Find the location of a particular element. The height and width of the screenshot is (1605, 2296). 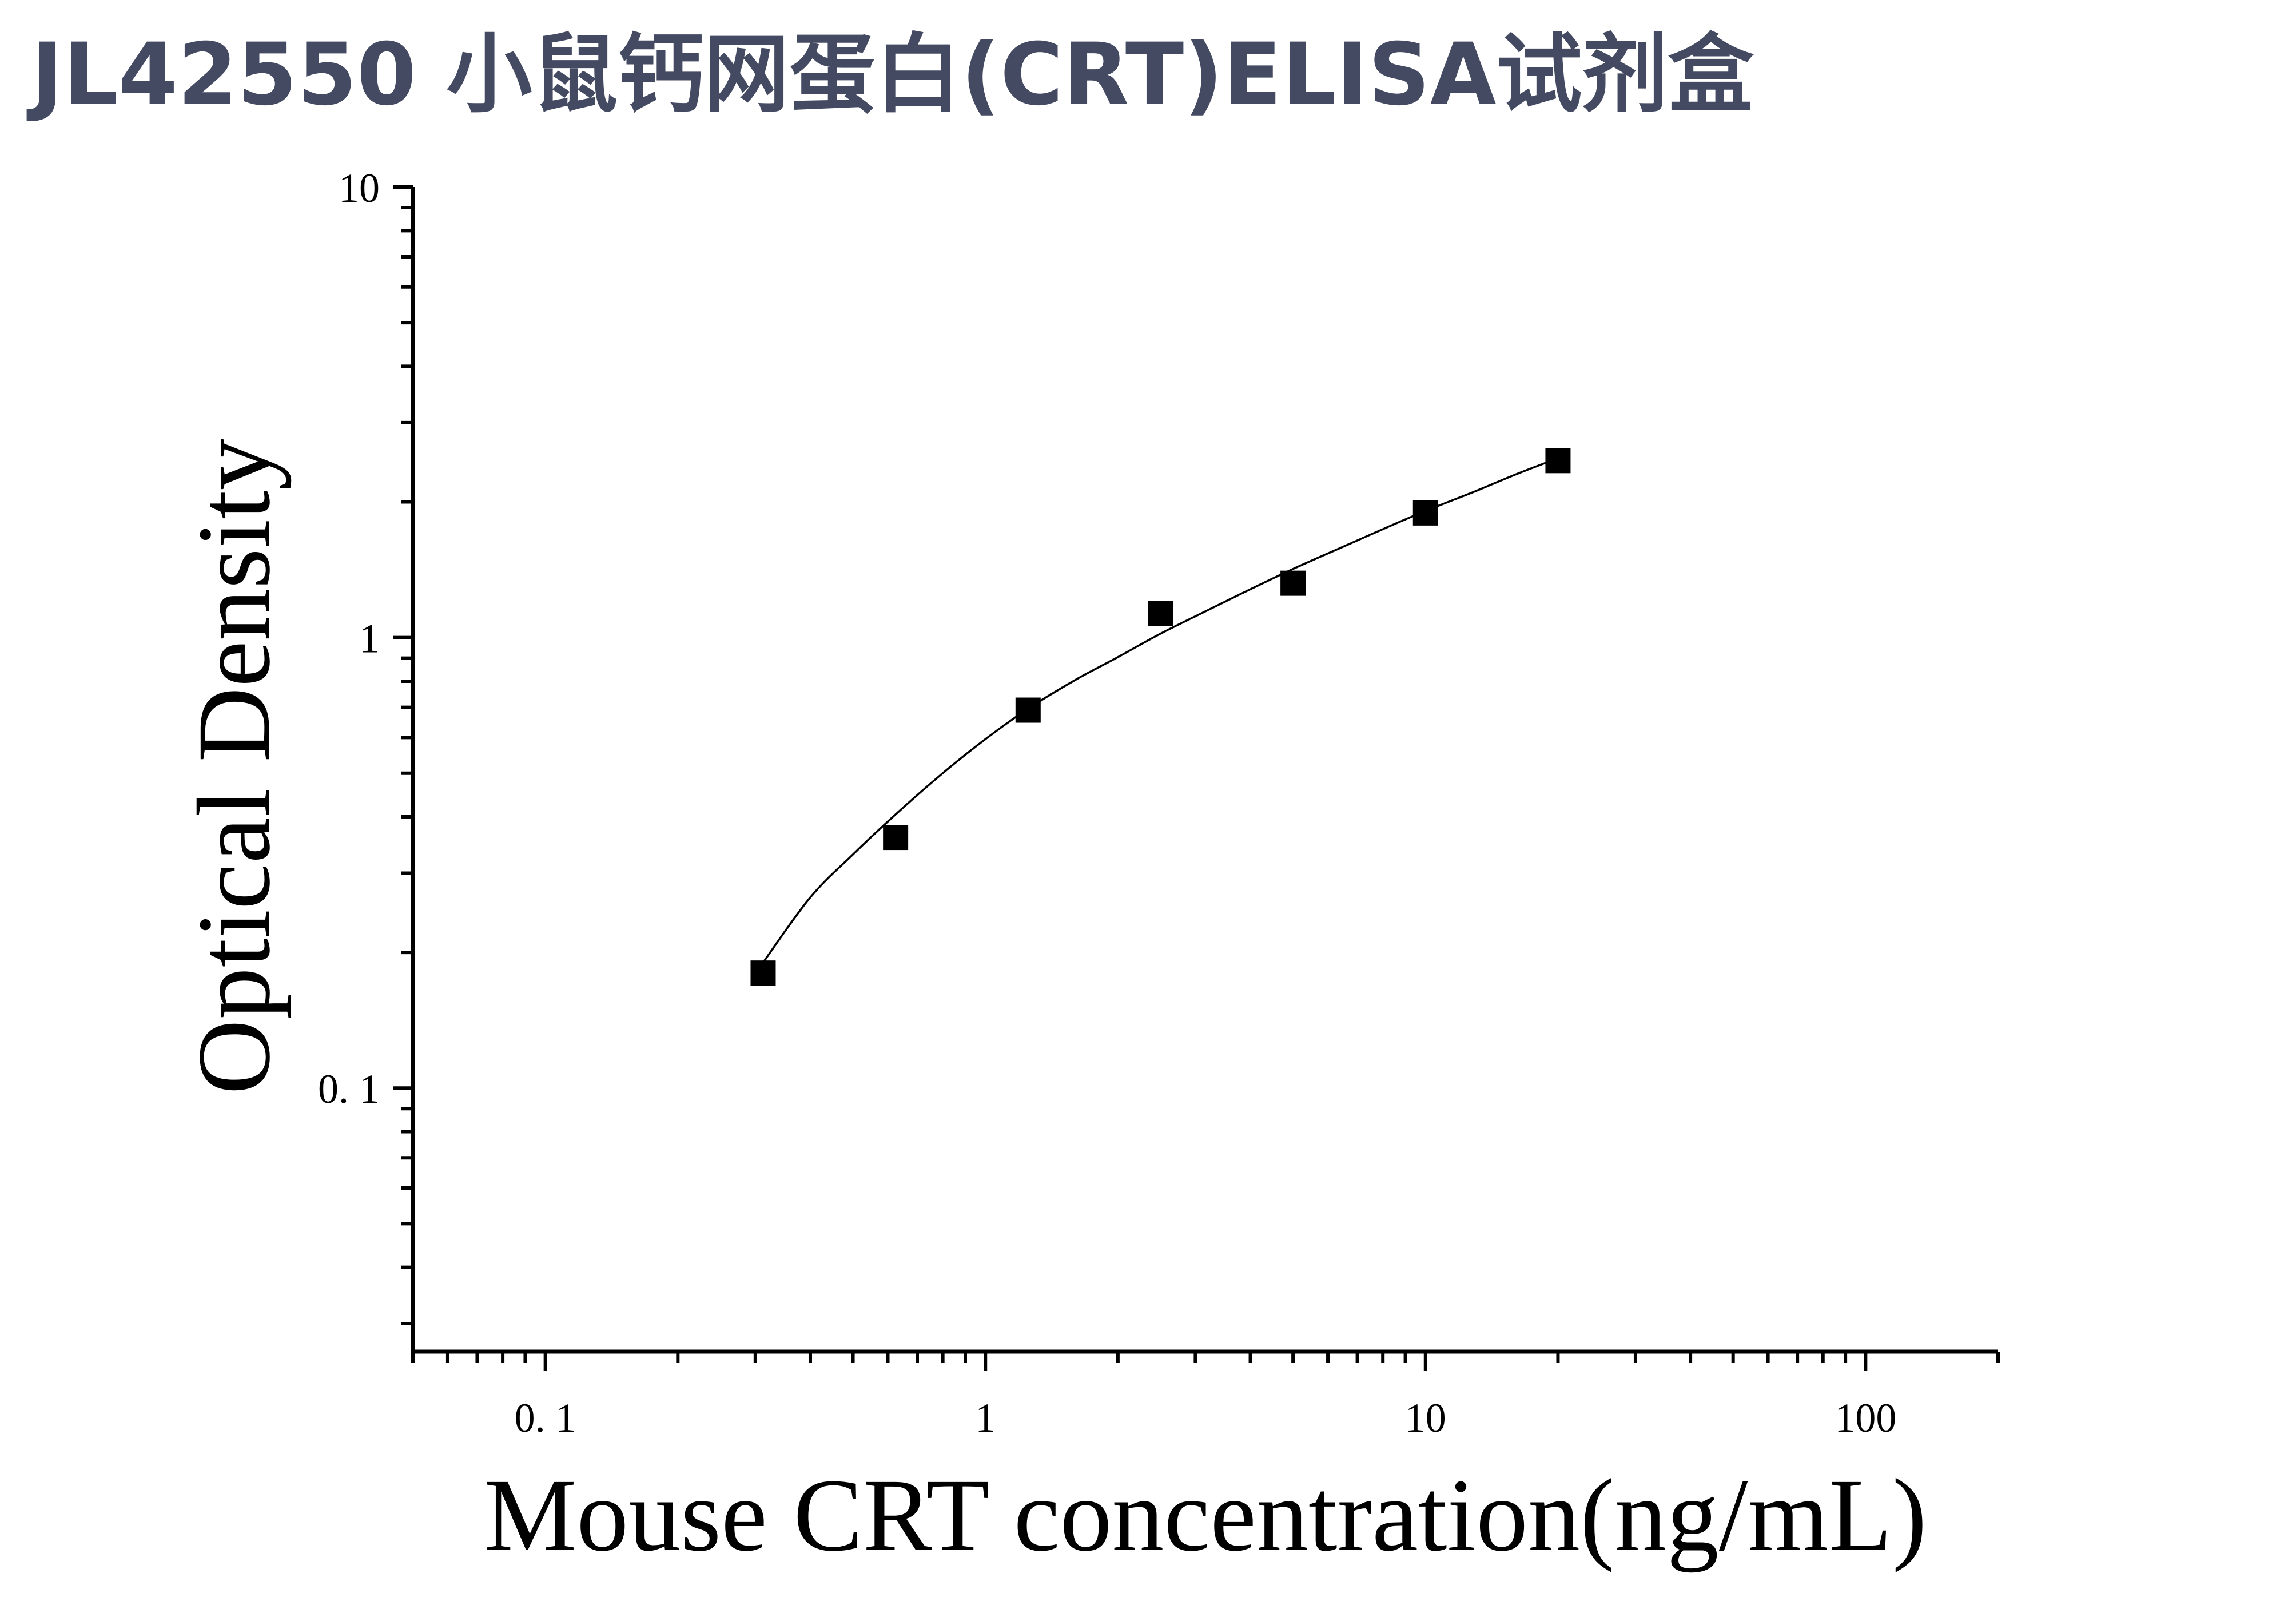

y-tick-label: 10 is located at coordinates (359, 188).